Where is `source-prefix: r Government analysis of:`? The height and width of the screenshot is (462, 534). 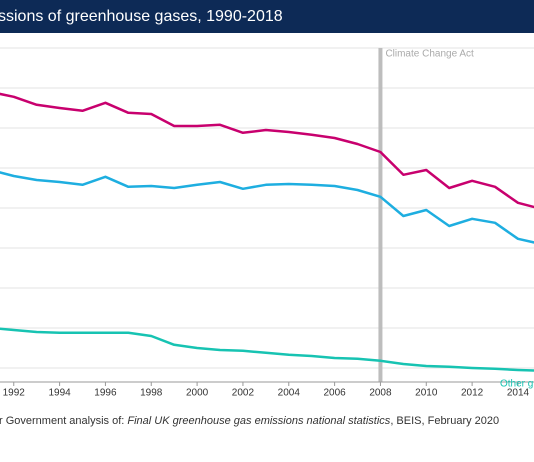
source-prefix: r Government analysis of: is located at coordinates (63, 421).